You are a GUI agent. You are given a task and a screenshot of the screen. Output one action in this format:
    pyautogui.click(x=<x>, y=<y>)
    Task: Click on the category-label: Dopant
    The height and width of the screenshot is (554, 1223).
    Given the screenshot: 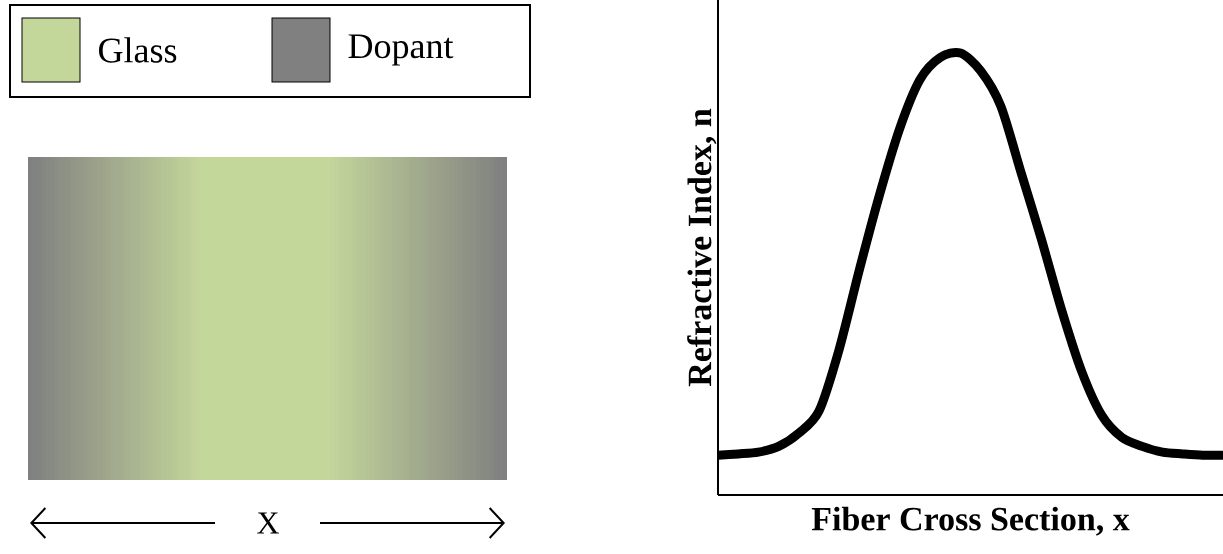 What is the action you would take?
    pyautogui.click(x=401, y=50)
    